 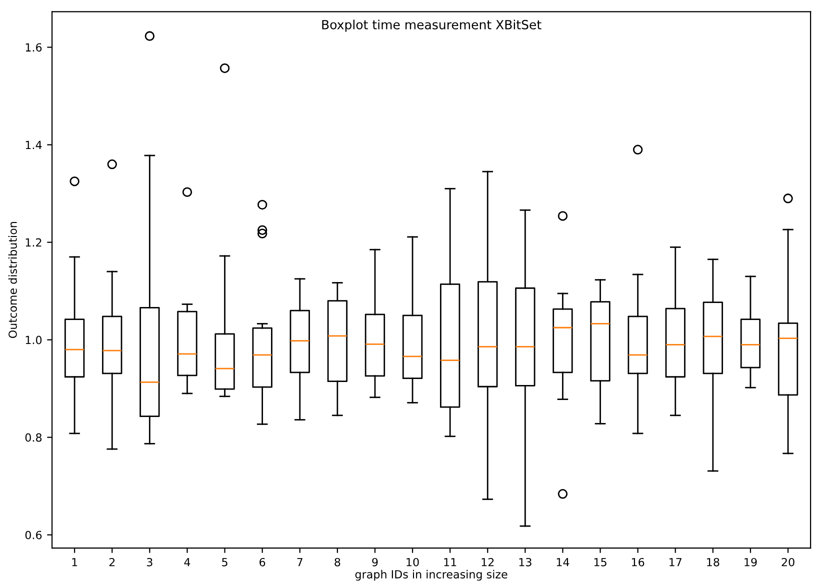 I want to click on x-tick-label: 15, so click(x=600, y=562).